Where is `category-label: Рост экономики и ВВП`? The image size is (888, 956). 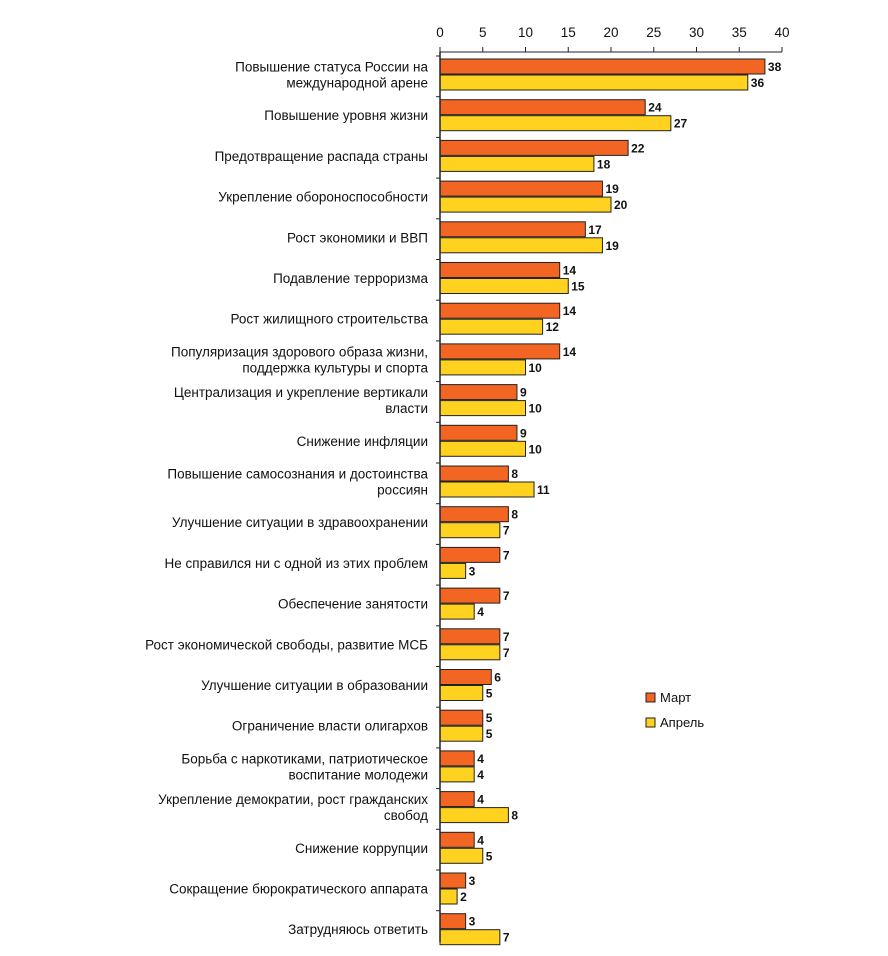
category-label: Рост экономики и ВВП is located at coordinates (357, 237).